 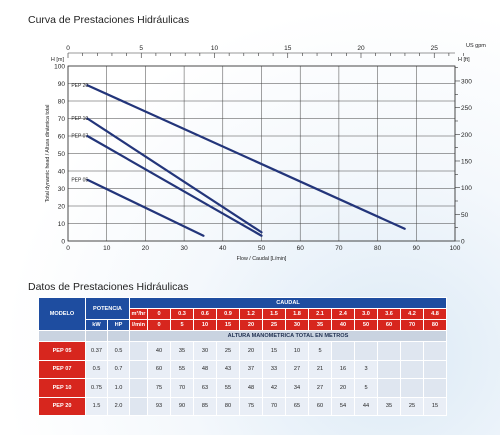 I want to click on y-tick-label: 20, so click(x=62, y=207).